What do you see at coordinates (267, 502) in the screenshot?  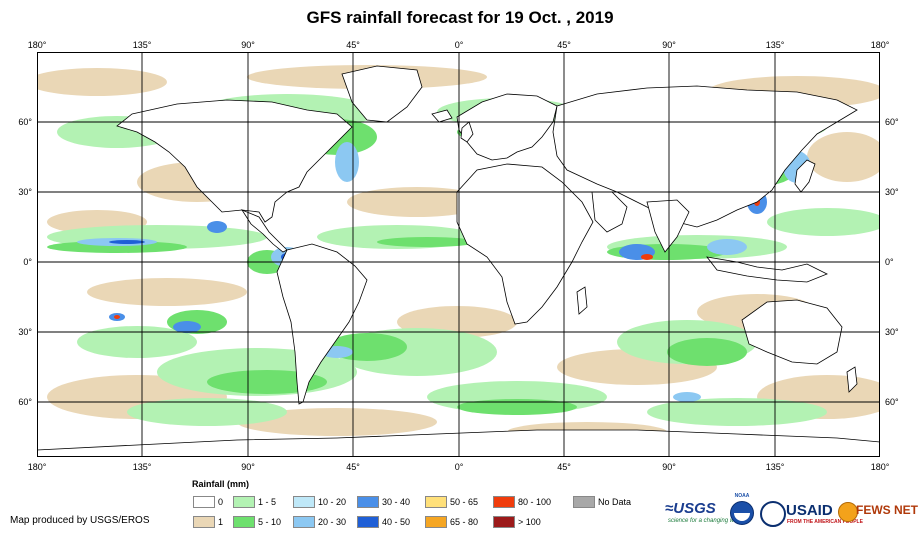 I see `legend-label: 1 - 5` at bounding box center [267, 502].